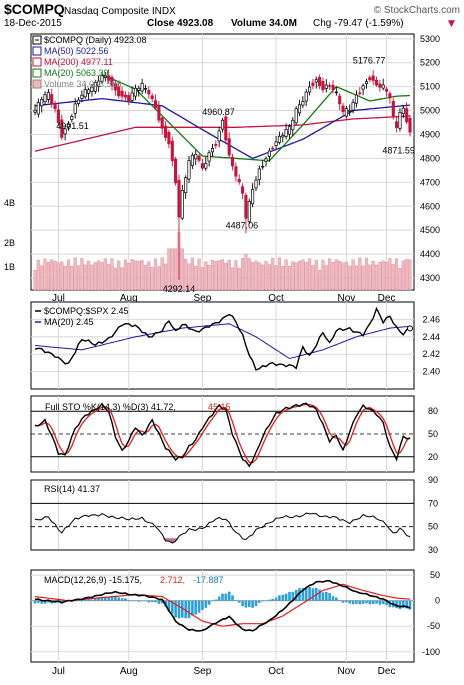 This screenshot has height=685, width=464. Describe the element at coordinates (430, 206) in the screenshot. I see `price-ytick-3: 4600` at that location.